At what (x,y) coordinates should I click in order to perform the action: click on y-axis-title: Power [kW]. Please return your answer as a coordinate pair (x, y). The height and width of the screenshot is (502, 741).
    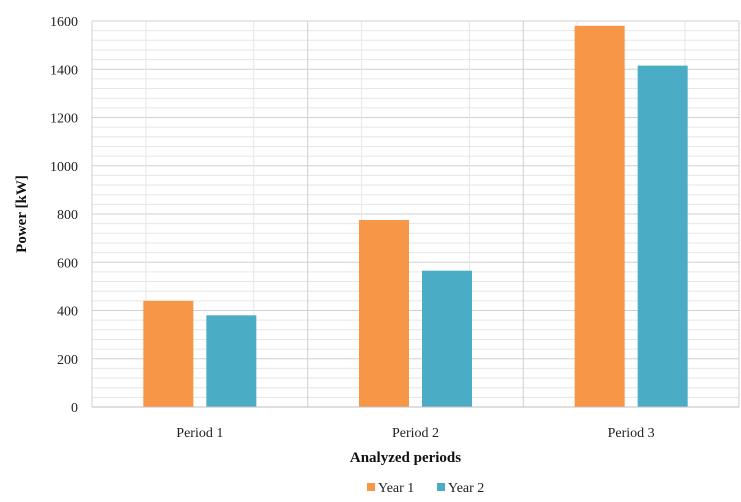
    Looking at the image, I should click on (22, 214).